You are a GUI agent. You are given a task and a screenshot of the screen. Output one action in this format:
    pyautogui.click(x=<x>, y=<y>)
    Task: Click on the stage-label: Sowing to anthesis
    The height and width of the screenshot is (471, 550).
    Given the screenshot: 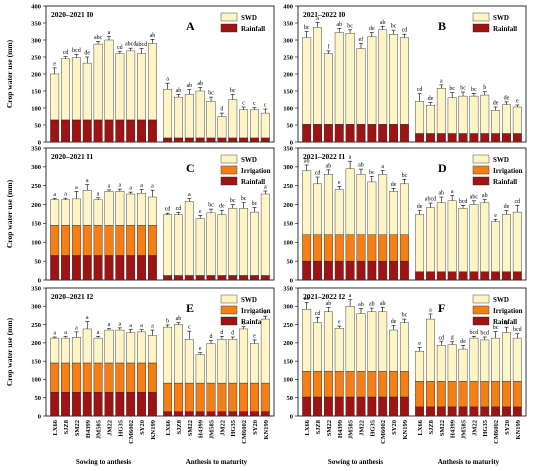 What is the action you would take?
    pyautogui.click(x=104, y=462)
    